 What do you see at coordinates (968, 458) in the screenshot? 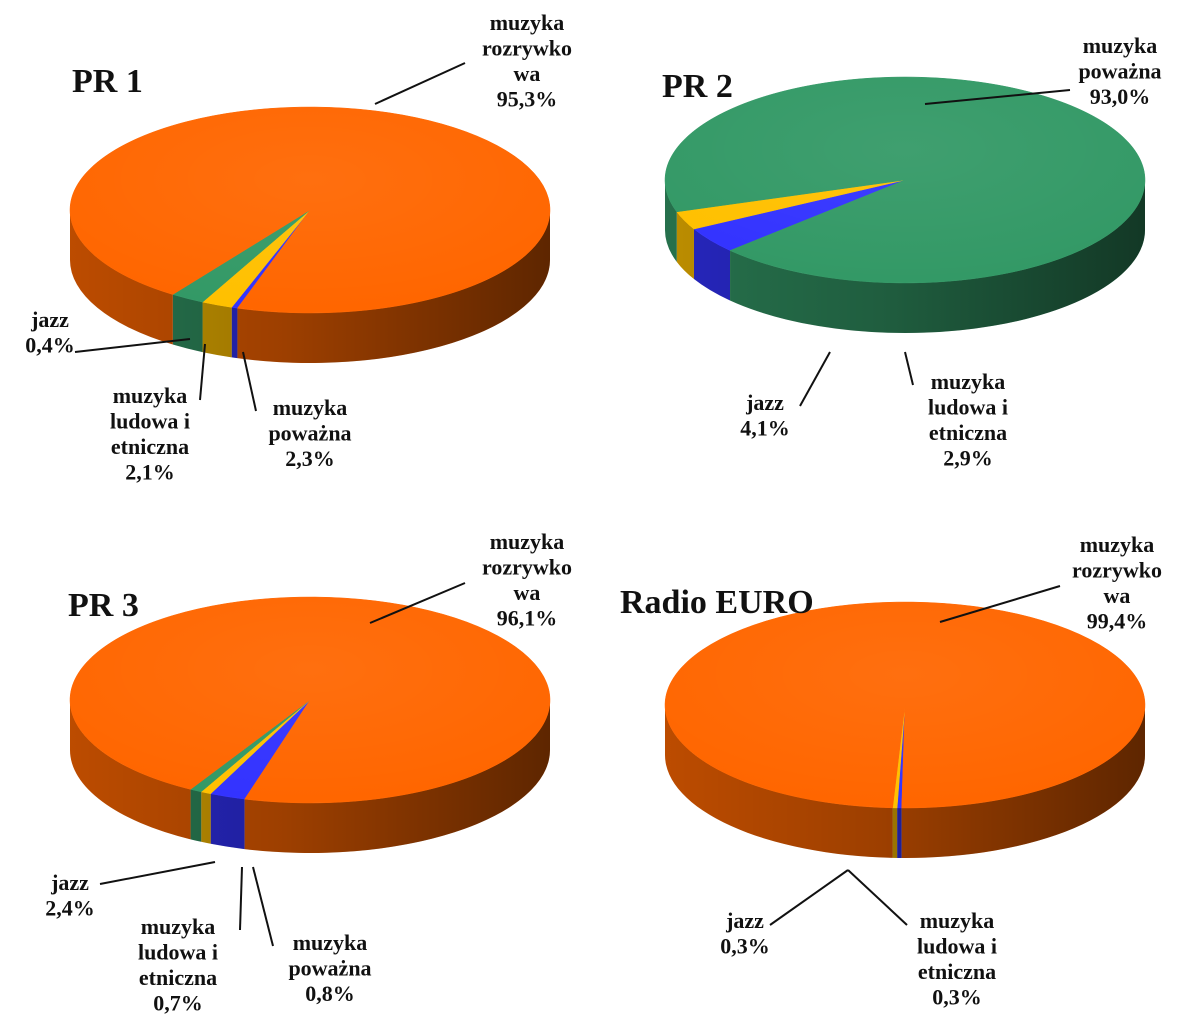
I see `slice-label-line: 2,9%` at bounding box center [968, 458].